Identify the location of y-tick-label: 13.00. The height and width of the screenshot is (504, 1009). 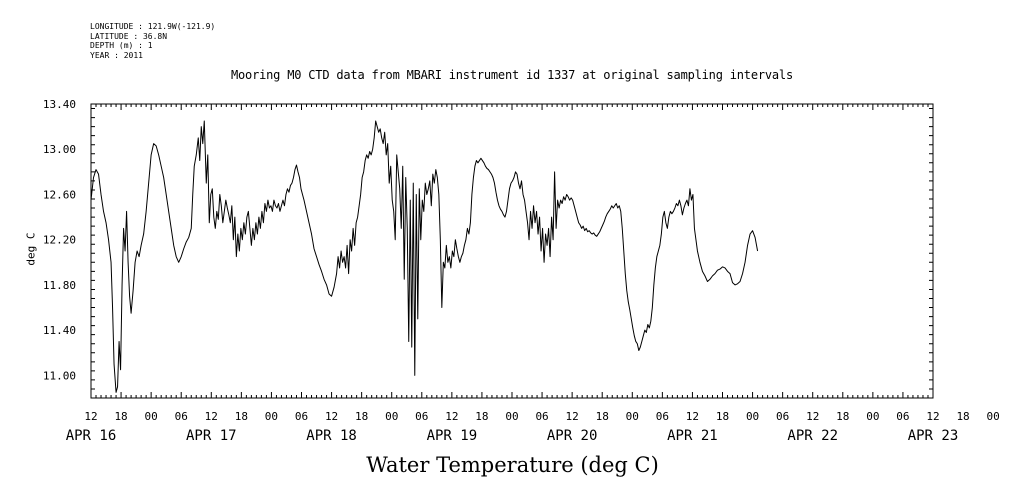
(59, 149).